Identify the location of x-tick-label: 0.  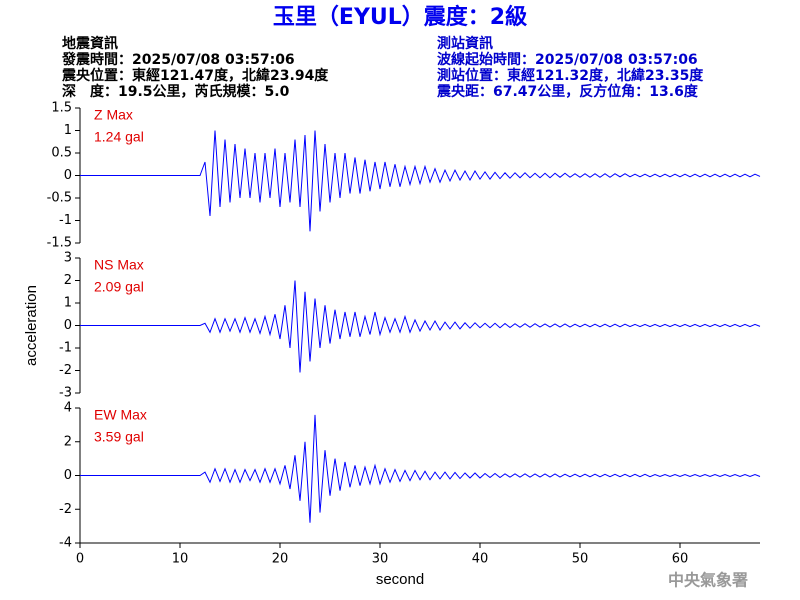
(80, 559).